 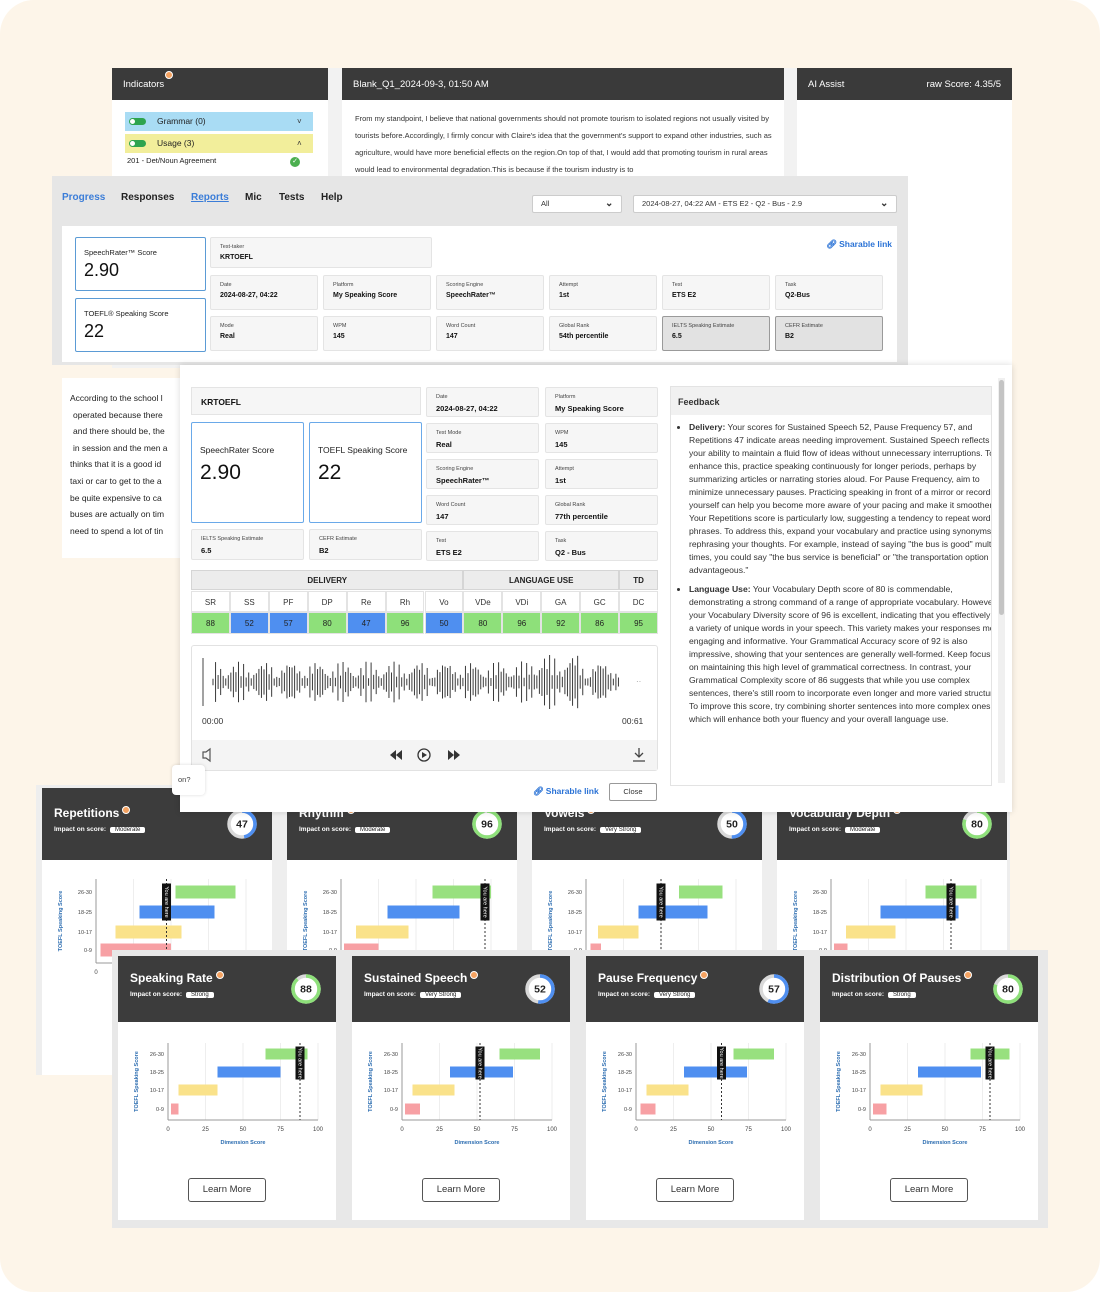 What do you see at coordinates (711, 1130) in the screenshot?
I see `x-tick-label: 50` at bounding box center [711, 1130].